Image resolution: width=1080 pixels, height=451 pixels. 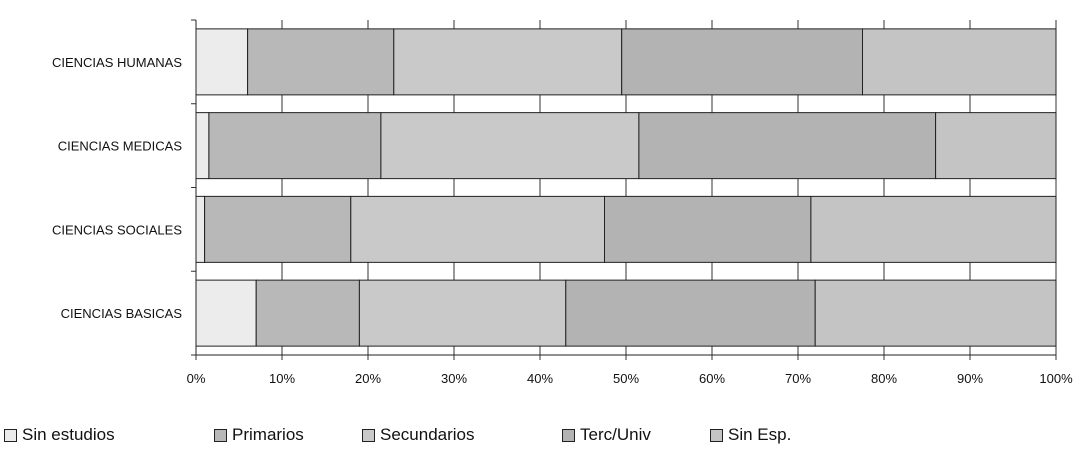 I want to click on bar-segment-ciencias-sociales-primarios, so click(x=278, y=229).